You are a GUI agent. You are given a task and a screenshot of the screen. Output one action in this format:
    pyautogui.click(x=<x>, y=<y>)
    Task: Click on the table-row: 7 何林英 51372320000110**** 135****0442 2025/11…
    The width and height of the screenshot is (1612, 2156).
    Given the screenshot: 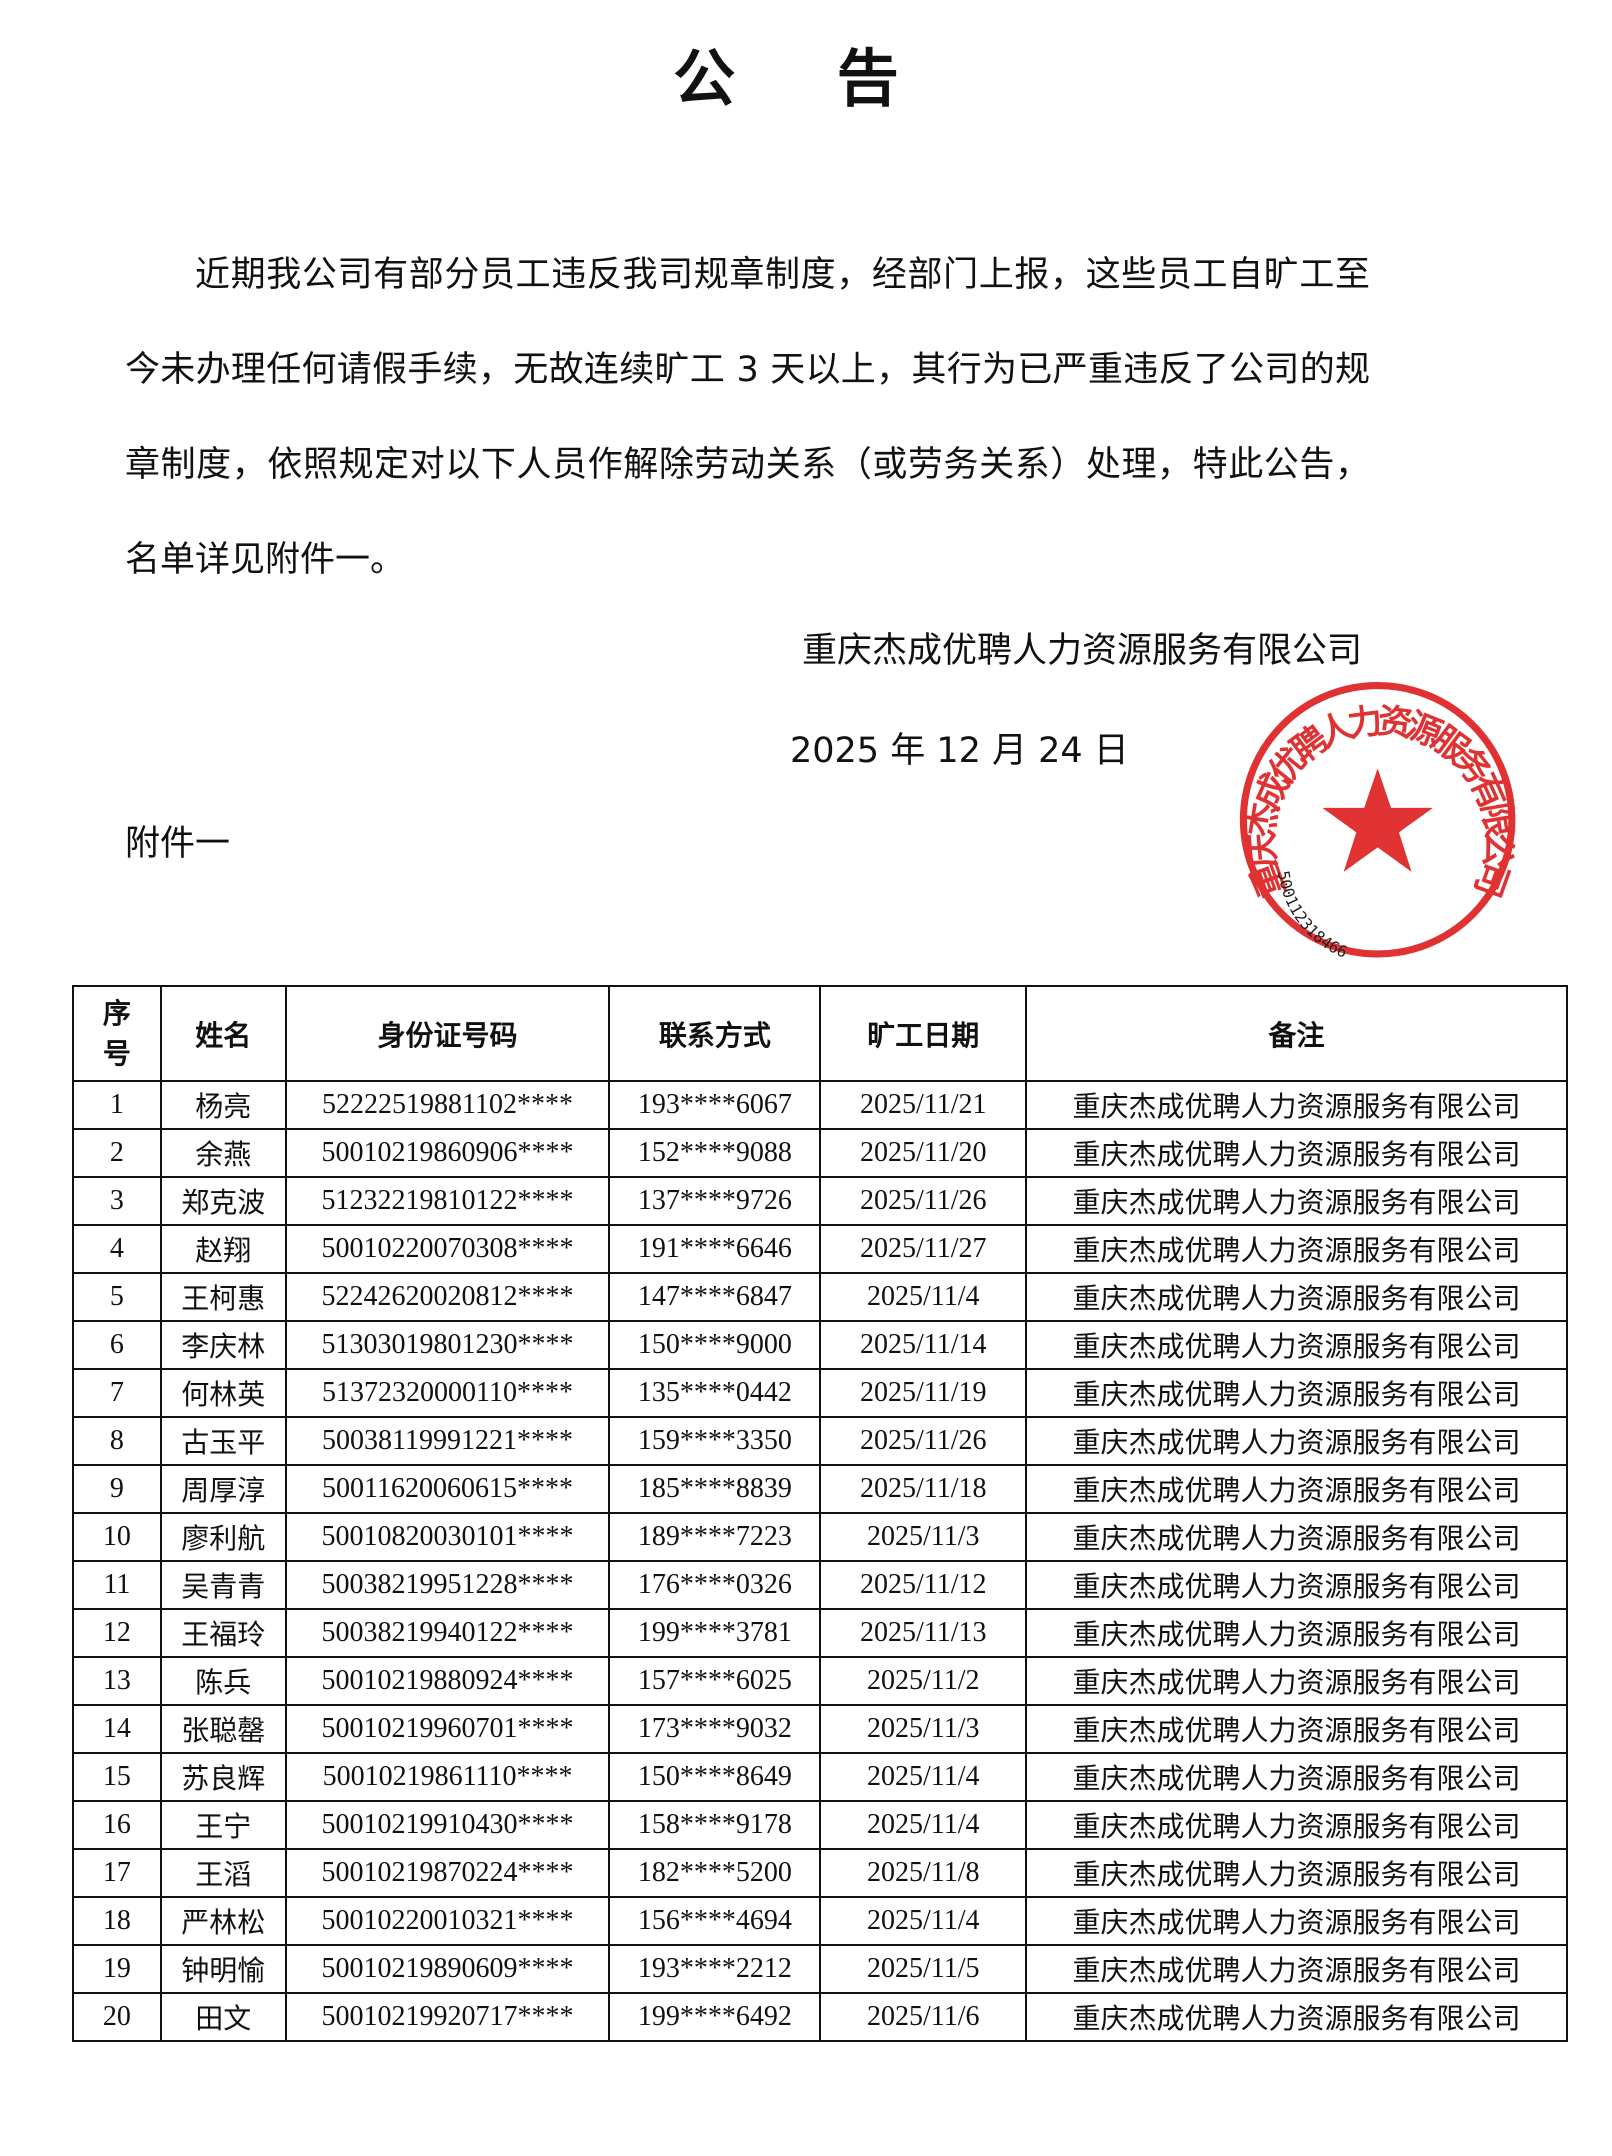 What is the action you would take?
    pyautogui.click(x=820, y=1393)
    